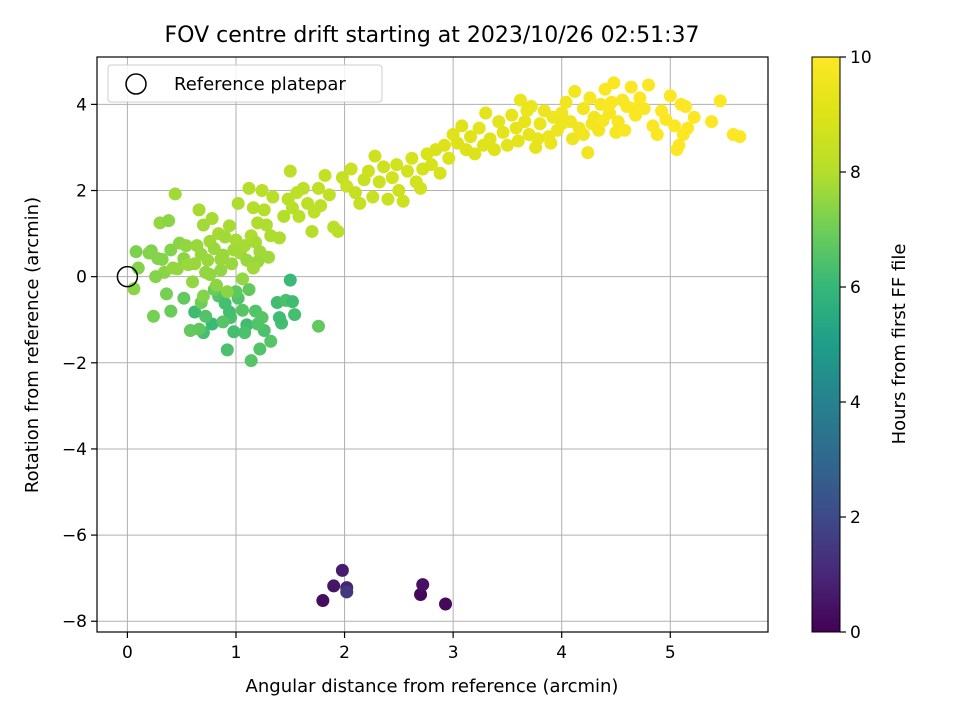 The height and width of the screenshot is (720, 960). Describe the element at coordinates (399, 647) in the screenshot. I see `x-axis: 0 1 2 3 4 5` at that location.